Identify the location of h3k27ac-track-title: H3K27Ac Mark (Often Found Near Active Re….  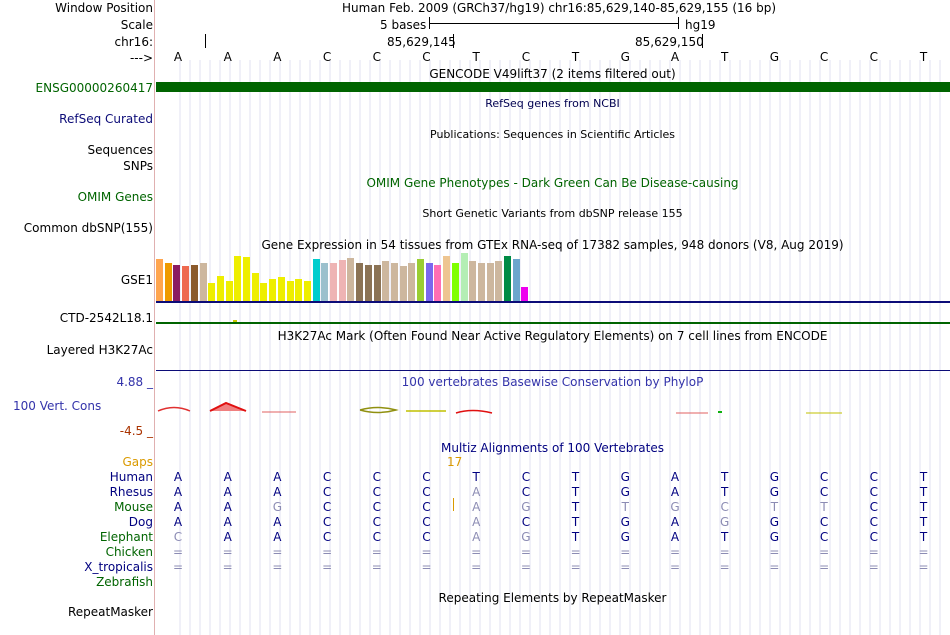
(552, 336).